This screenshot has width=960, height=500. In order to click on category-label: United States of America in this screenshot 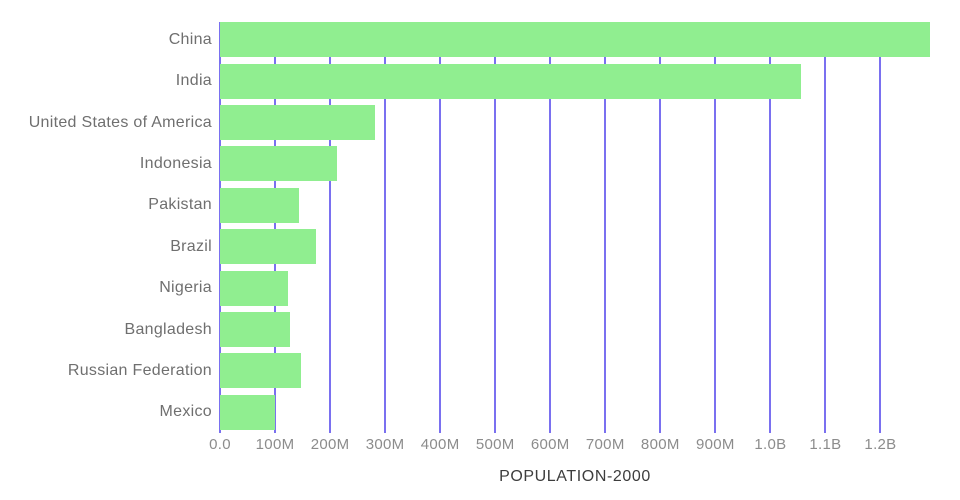, I will do `click(120, 122)`.